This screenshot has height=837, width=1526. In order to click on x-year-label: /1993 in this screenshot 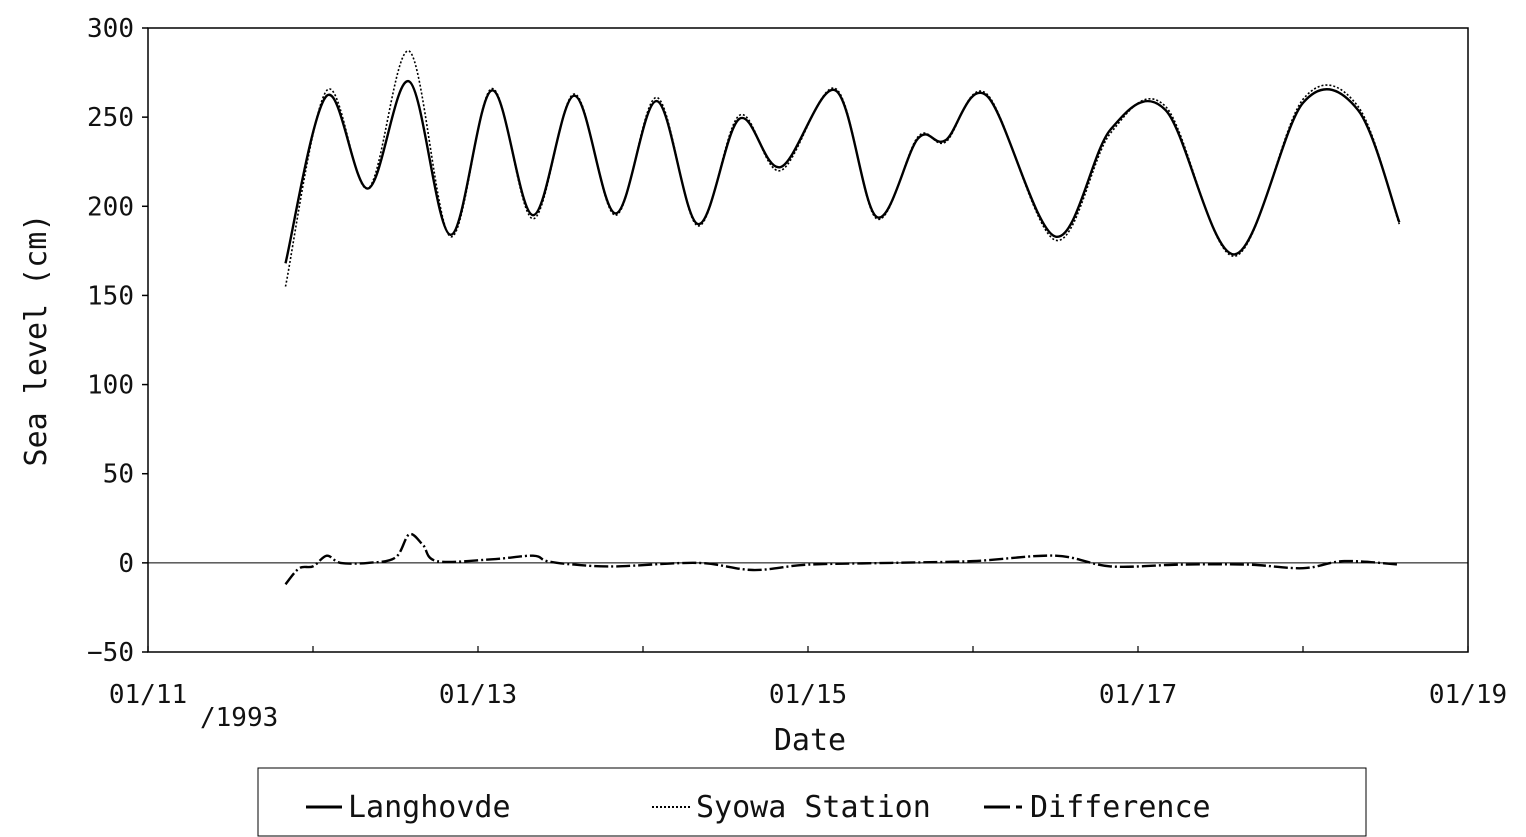, I will do `click(239, 718)`.